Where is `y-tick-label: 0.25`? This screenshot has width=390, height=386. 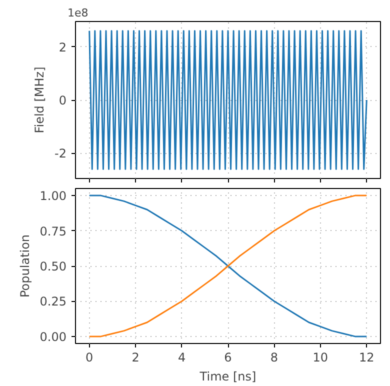
y-tick-label: 0.25 is located at coordinates (53, 301).